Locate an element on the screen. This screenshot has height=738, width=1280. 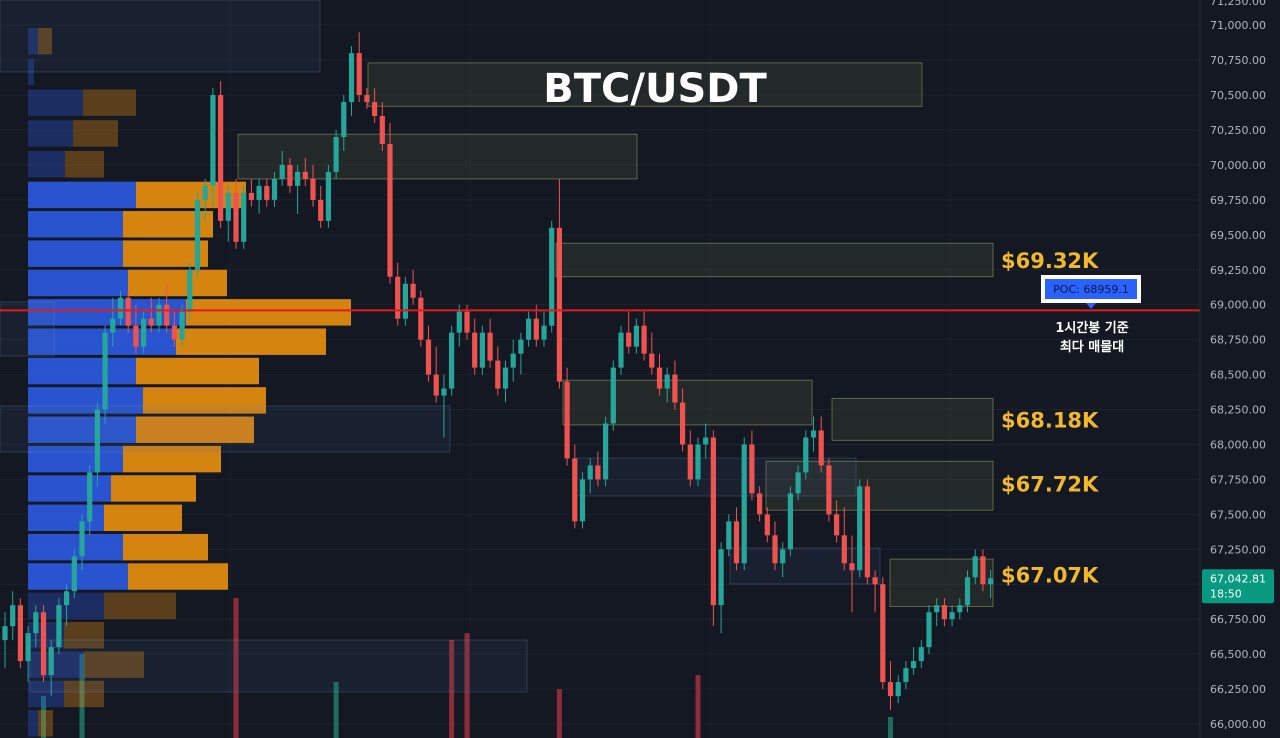
price-axis-background is located at coordinates (1240, 369).